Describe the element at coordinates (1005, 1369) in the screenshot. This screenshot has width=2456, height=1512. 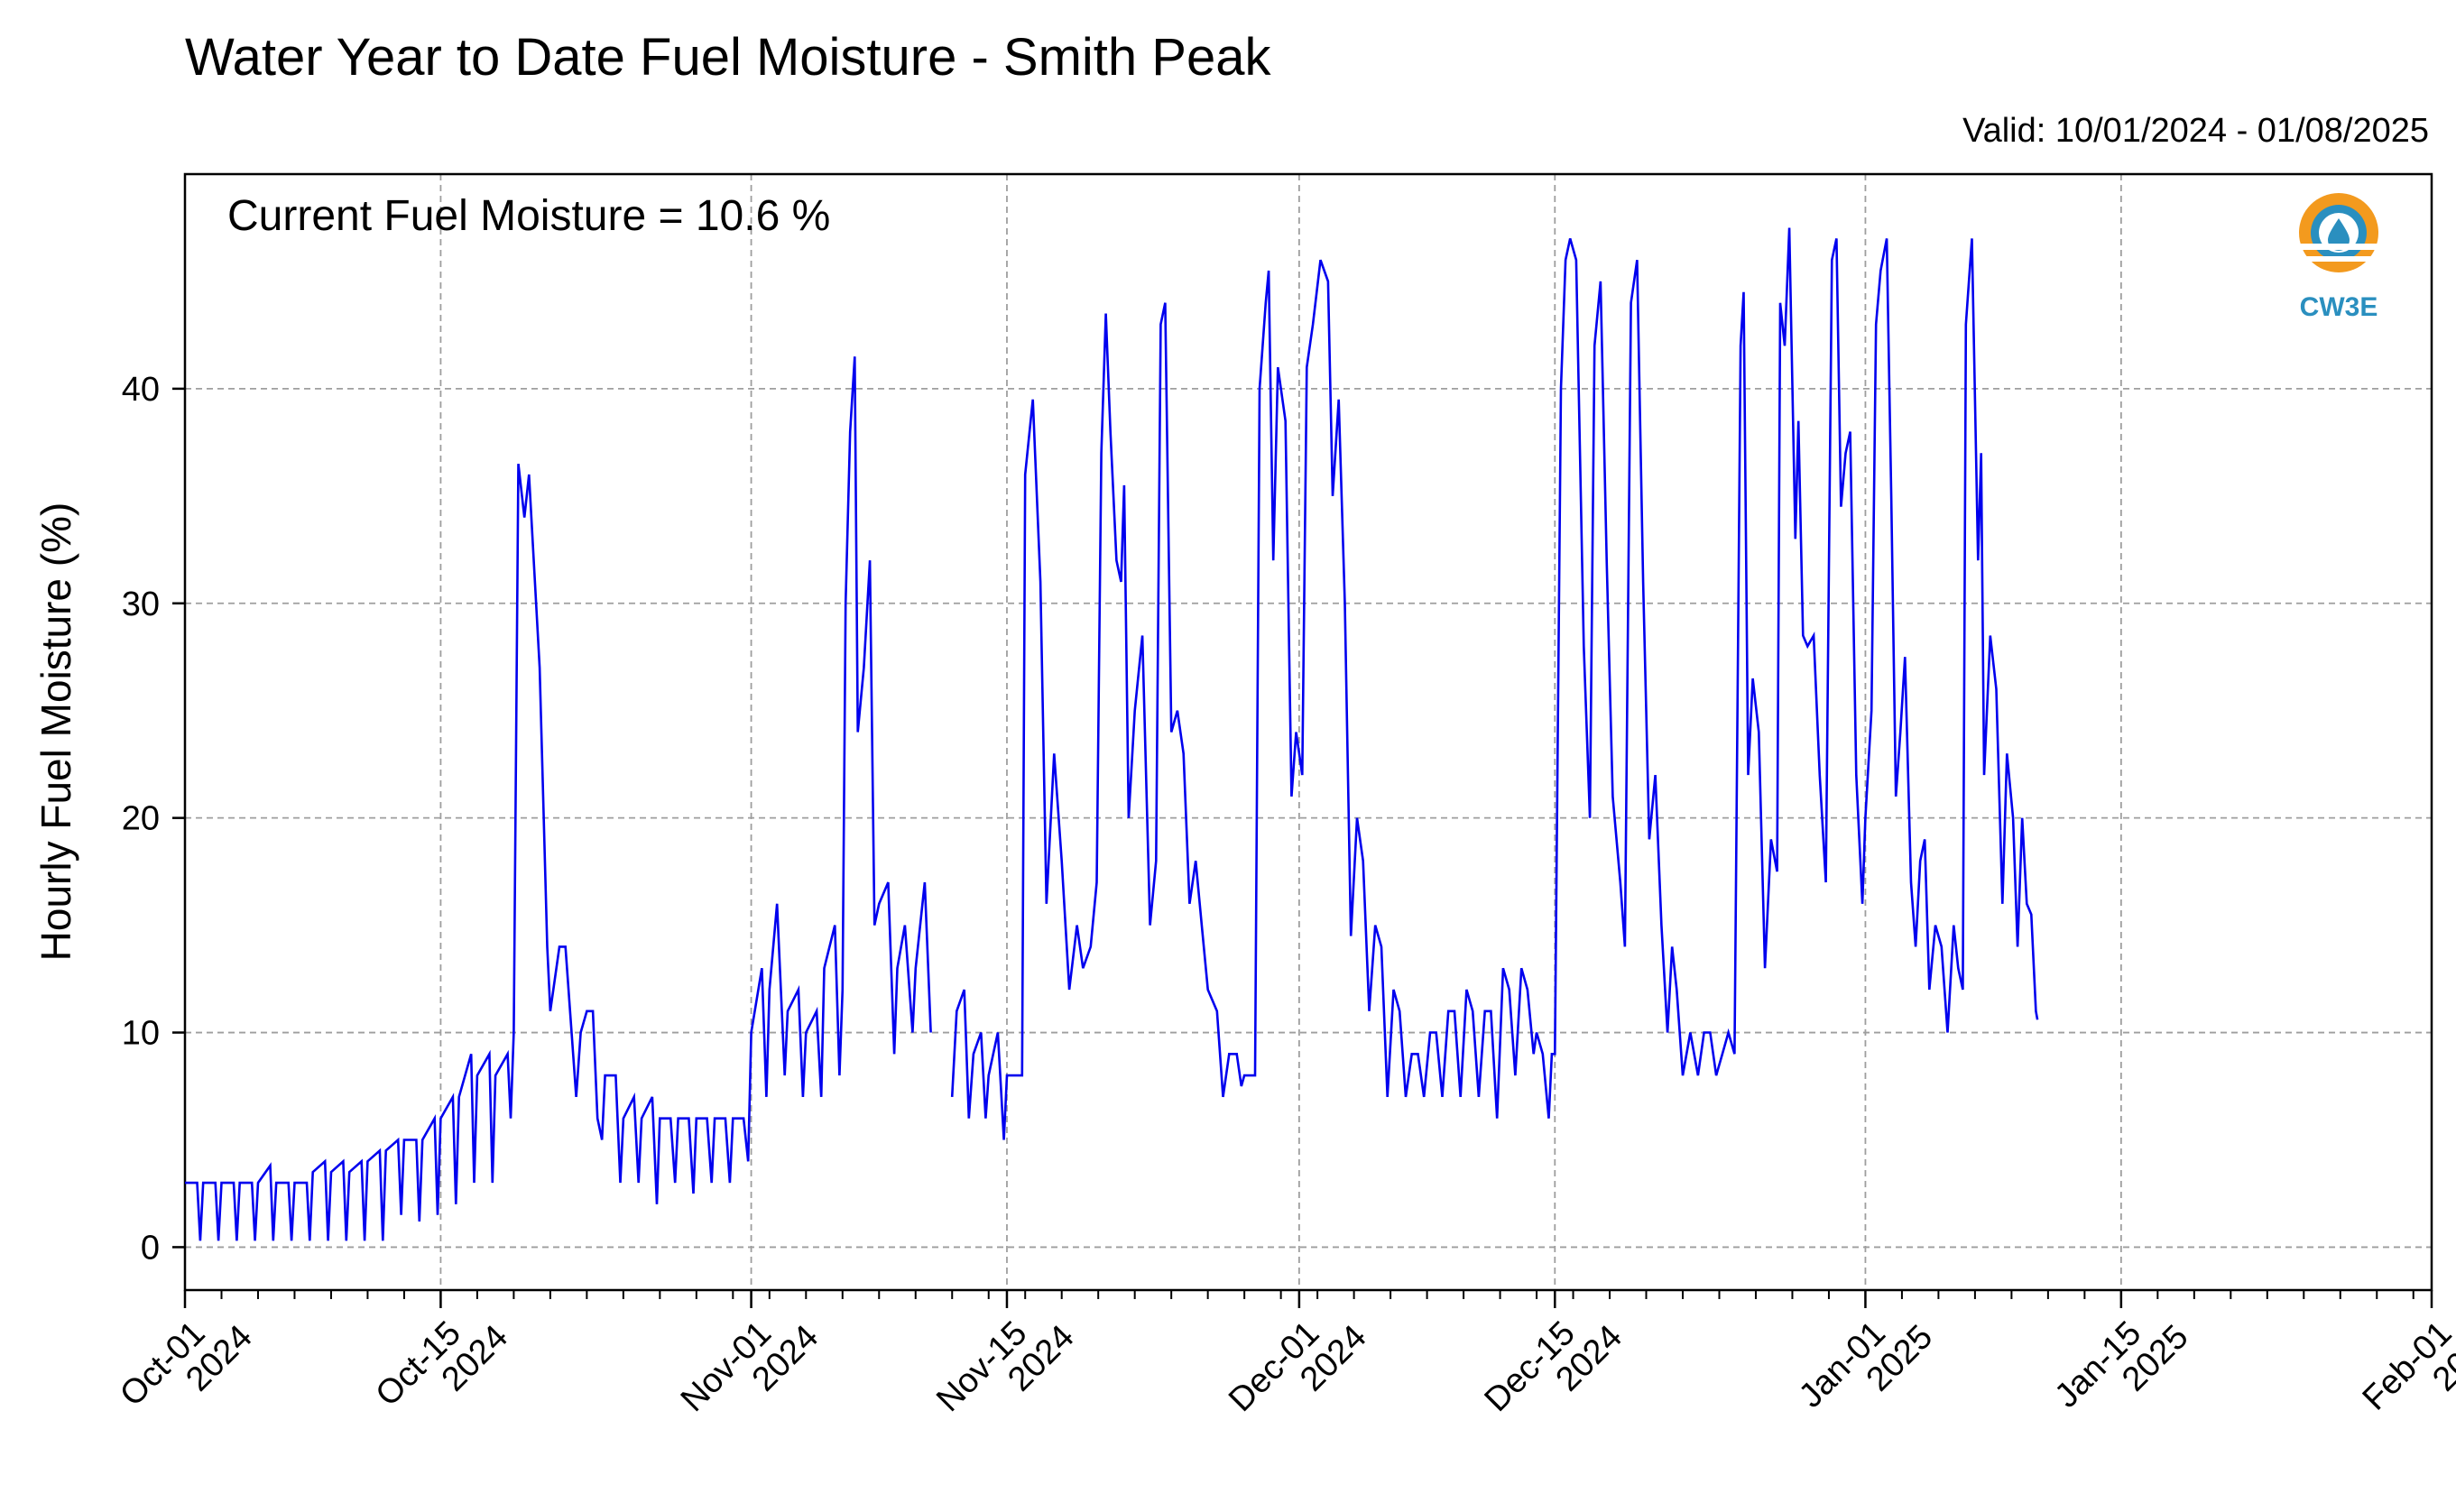
I see `x-tick-label: Nov-152024` at that location.